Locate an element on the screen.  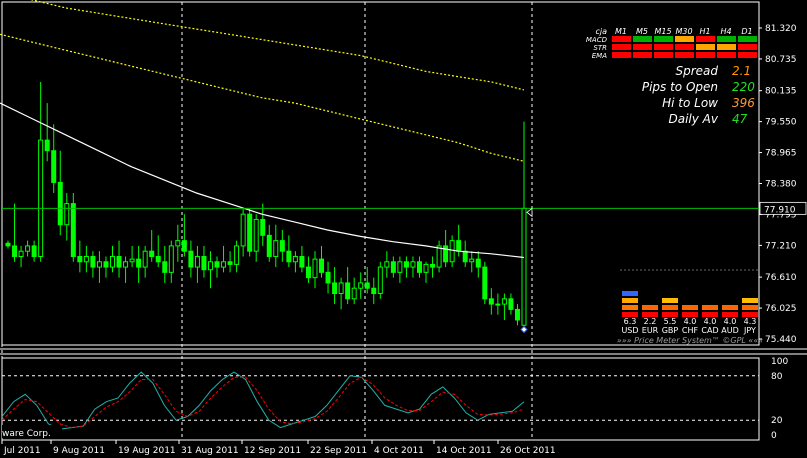
meter-value-4: 4.0 is located at coordinates (710, 321).